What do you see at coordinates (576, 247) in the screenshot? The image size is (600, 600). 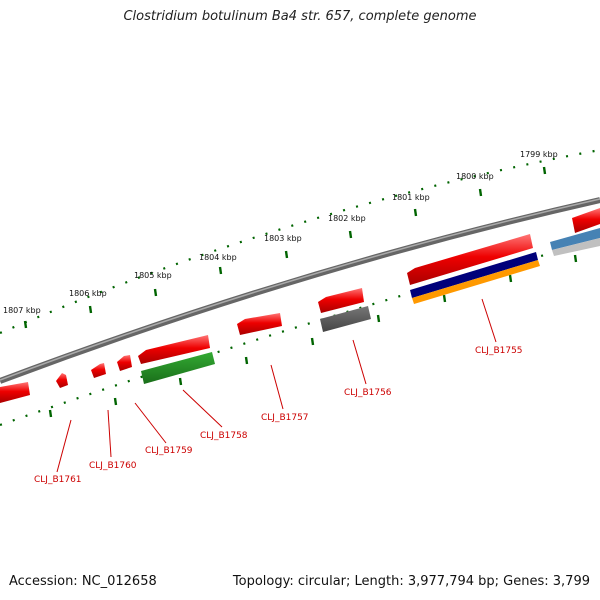 I see `gene-right-silver` at bounding box center [576, 247].